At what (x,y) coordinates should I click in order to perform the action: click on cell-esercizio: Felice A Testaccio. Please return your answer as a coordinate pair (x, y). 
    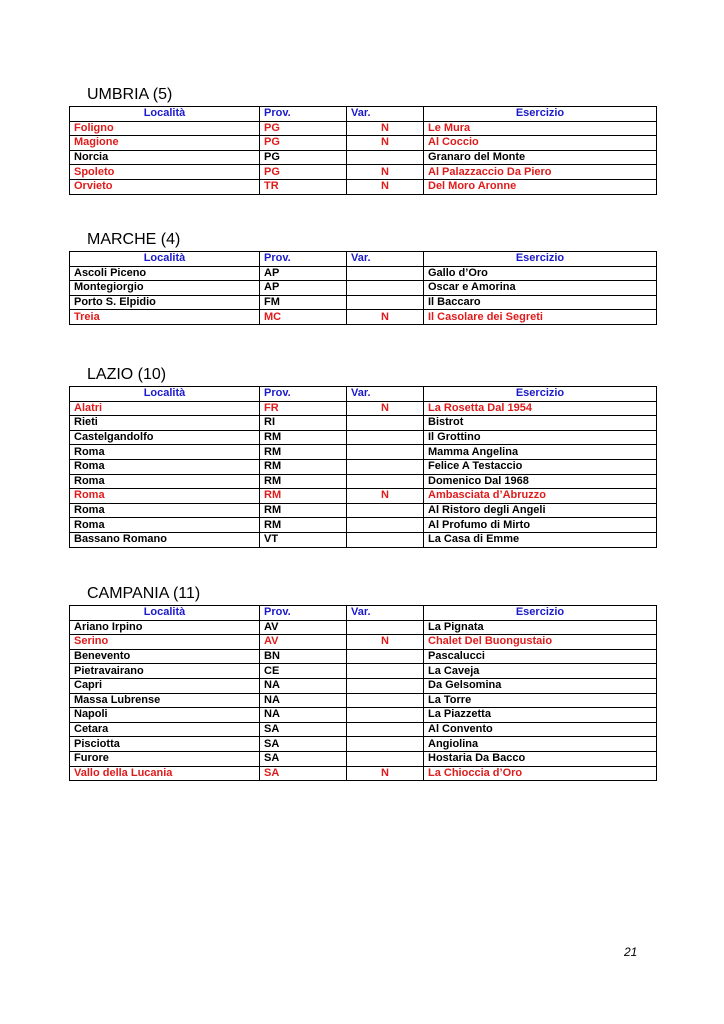
    Looking at the image, I should click on (540, 466).